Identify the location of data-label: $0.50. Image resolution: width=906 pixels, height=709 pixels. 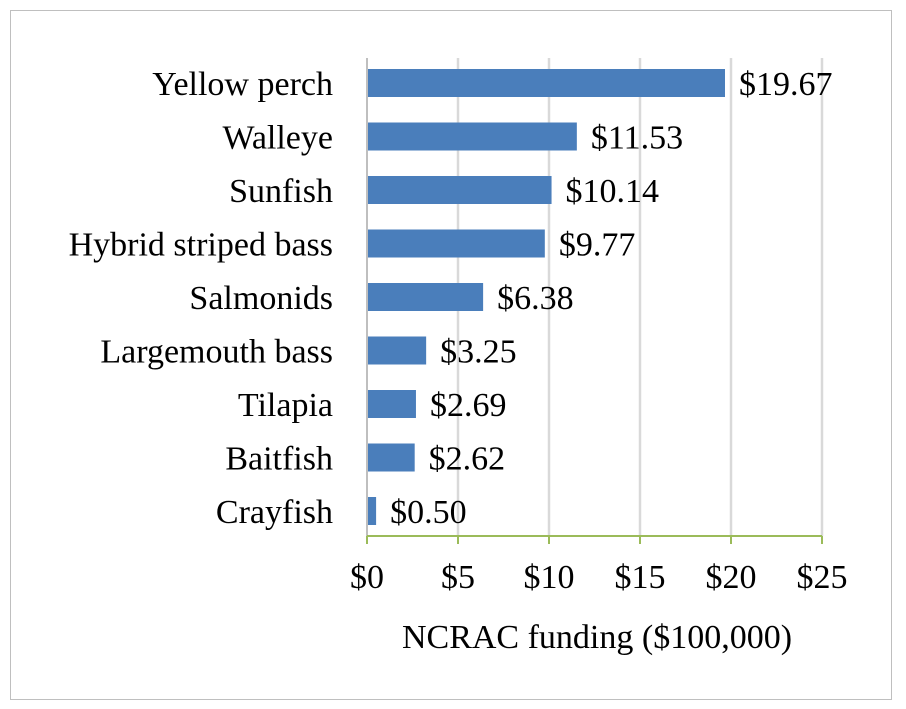
(428, 512).